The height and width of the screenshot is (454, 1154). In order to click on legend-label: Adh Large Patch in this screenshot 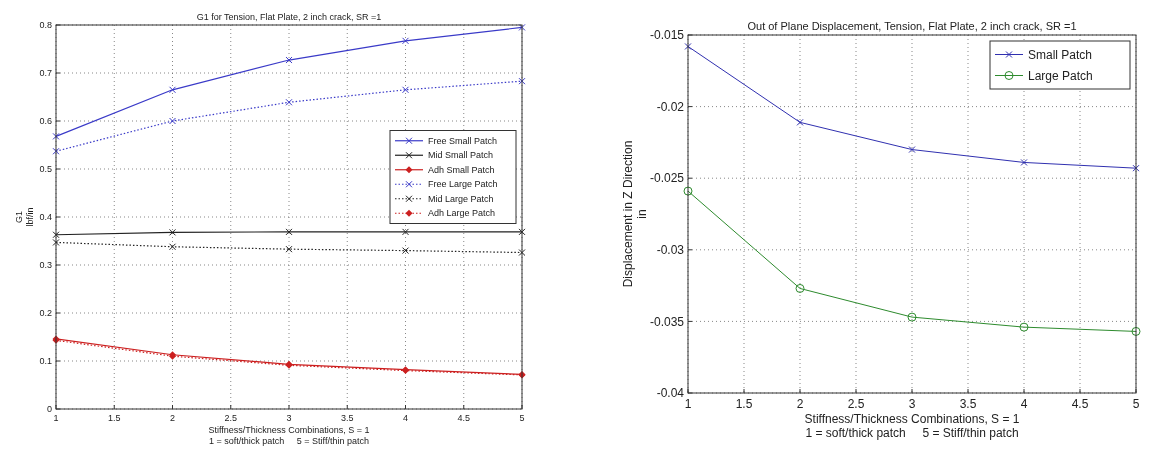, I will do `click(462, 213)`.